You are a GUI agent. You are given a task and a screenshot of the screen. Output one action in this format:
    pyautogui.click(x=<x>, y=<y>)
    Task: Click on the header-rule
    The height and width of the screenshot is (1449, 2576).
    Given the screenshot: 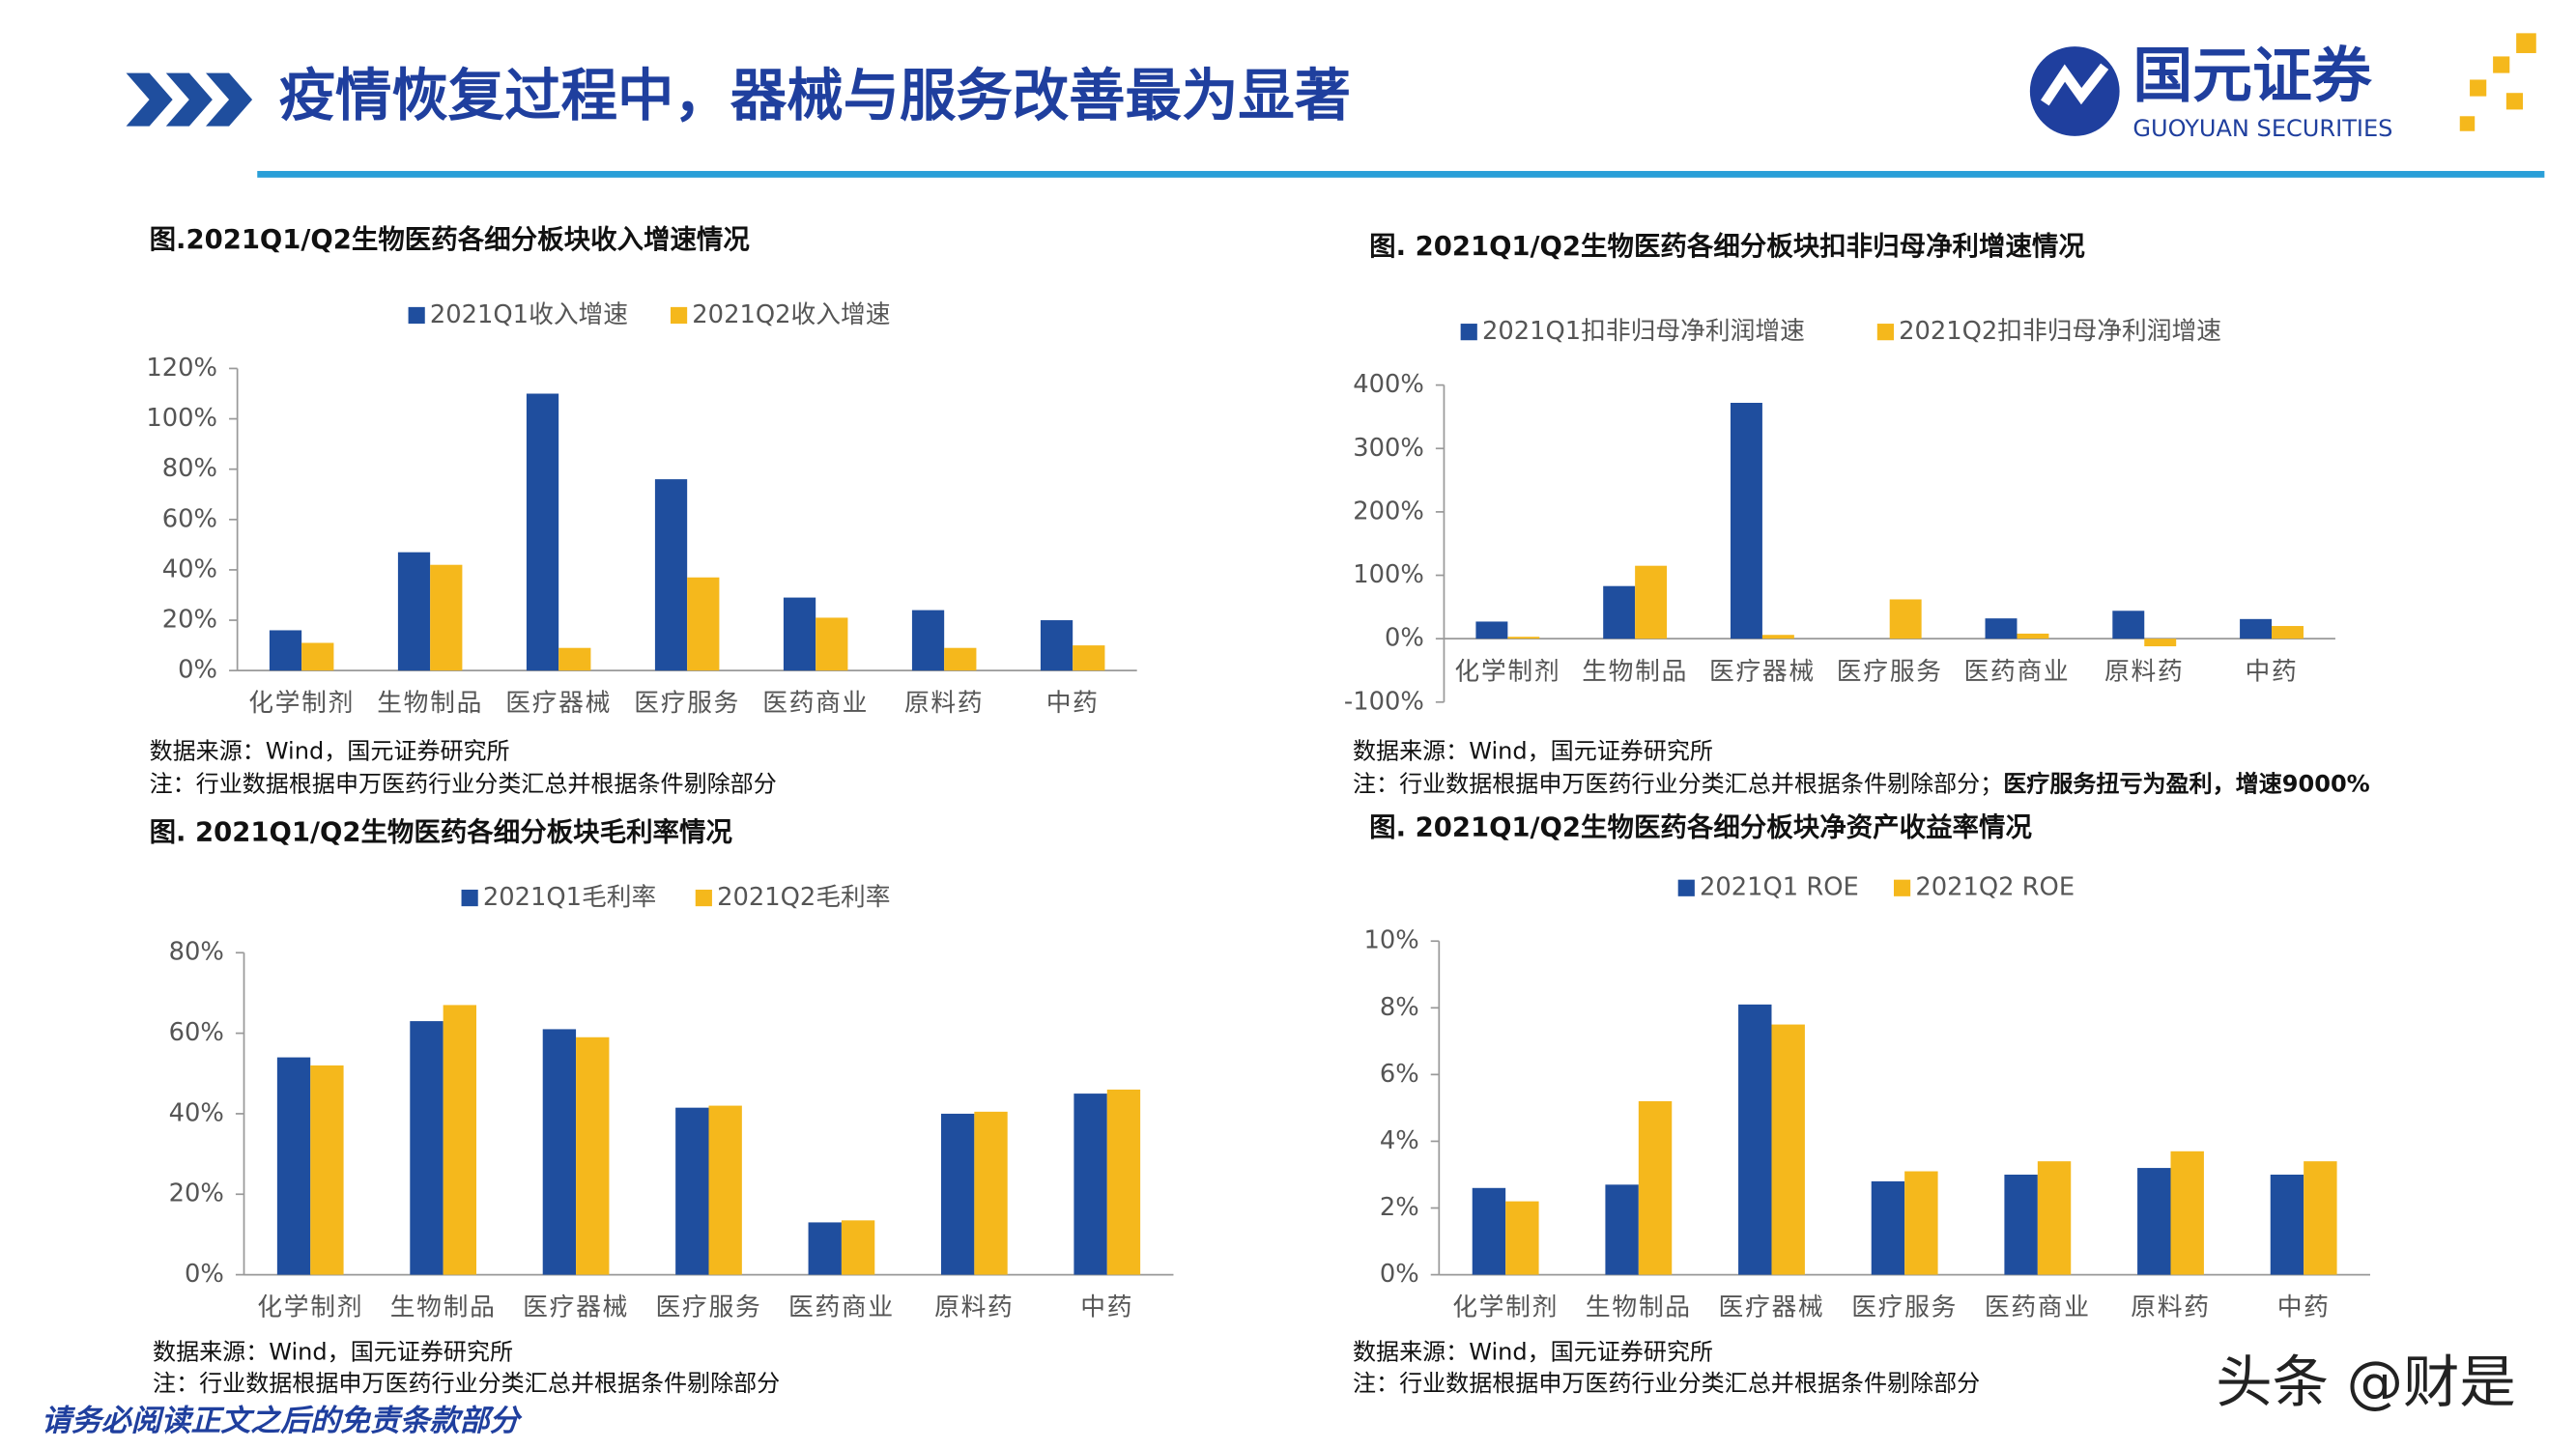 What is the action you would take?
    pyautogui.click(x=1401, y=174)
    